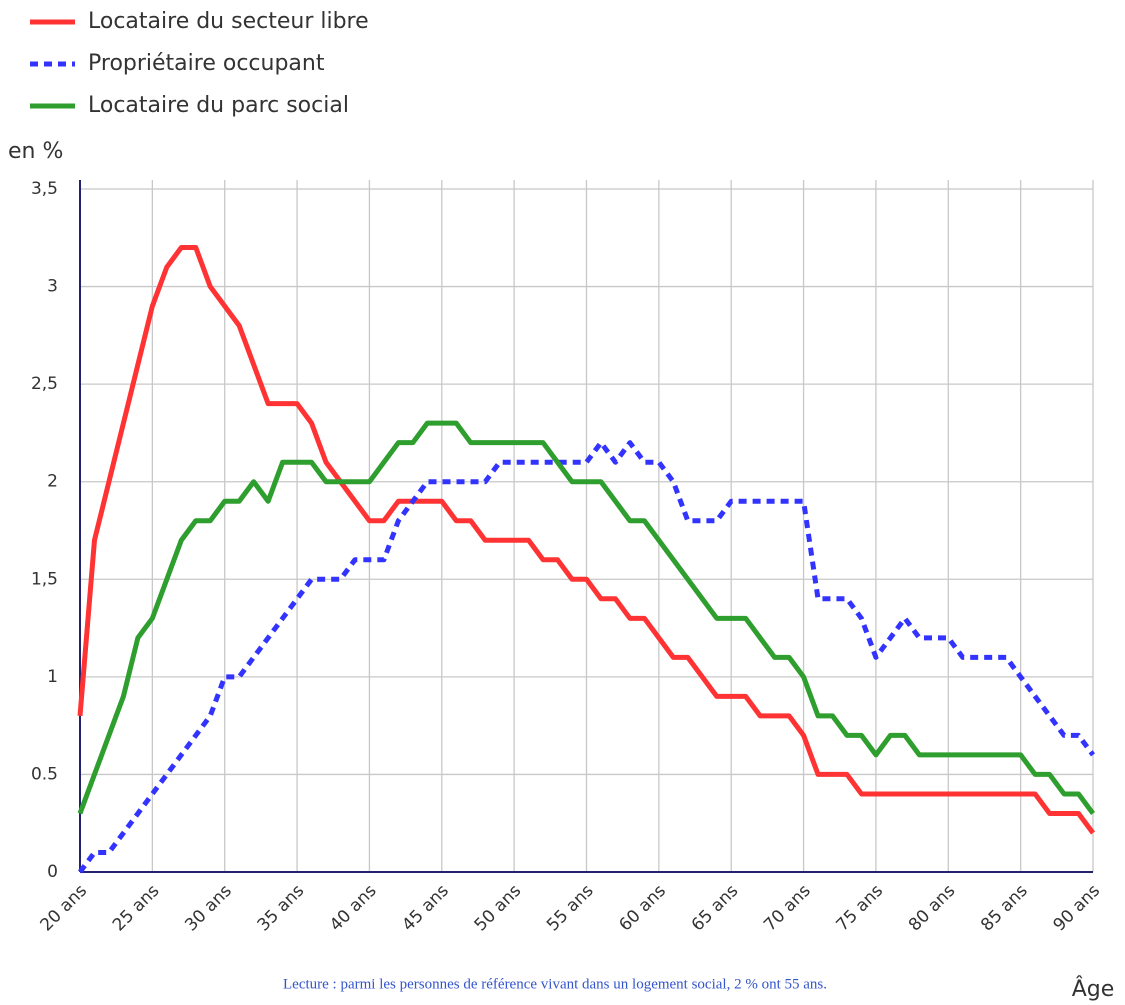  Describe the element at coordinates (64, 908) in the screenshot. I see `x-tick-label: 20 ans` at that location.